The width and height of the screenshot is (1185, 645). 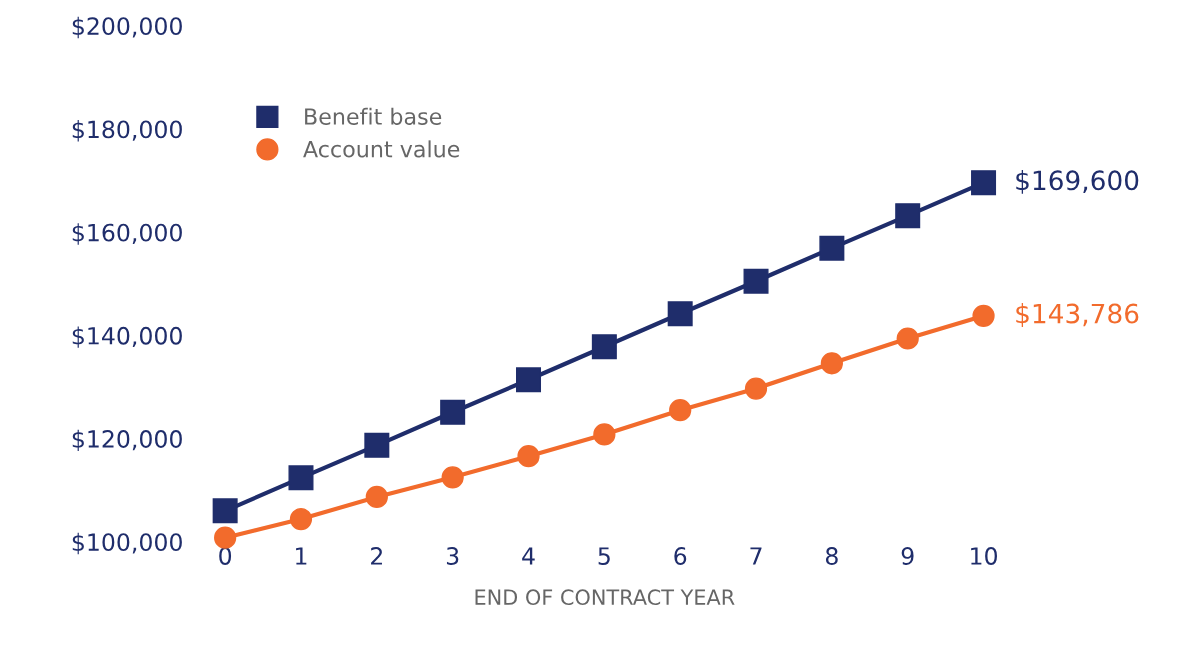 What do you see at coordinates (127, 234) in the screenshot?
I see `y-tick-label: $160,000` at bounding box center [127, 234].